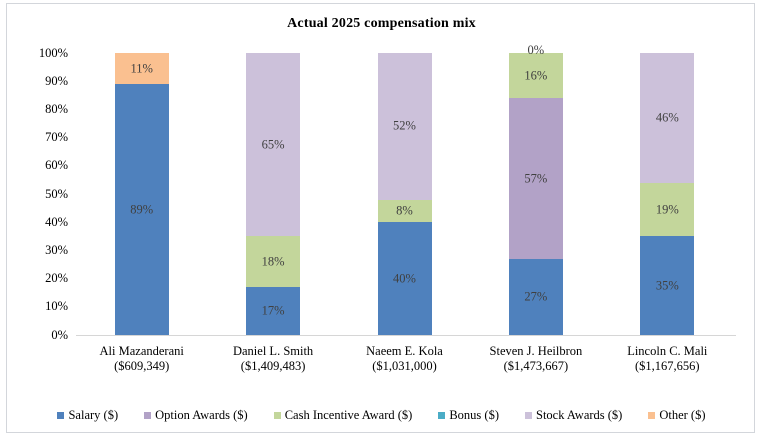 The width and height of the screenshot is (763, 446). I want to click on legend-item: Bonus ($), so click(468, 415).